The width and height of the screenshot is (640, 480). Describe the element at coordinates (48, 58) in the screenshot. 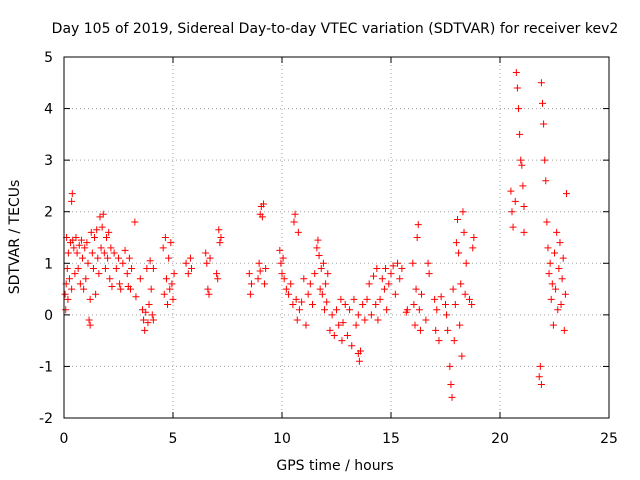

I see `y-tick-label: 5` at that location.